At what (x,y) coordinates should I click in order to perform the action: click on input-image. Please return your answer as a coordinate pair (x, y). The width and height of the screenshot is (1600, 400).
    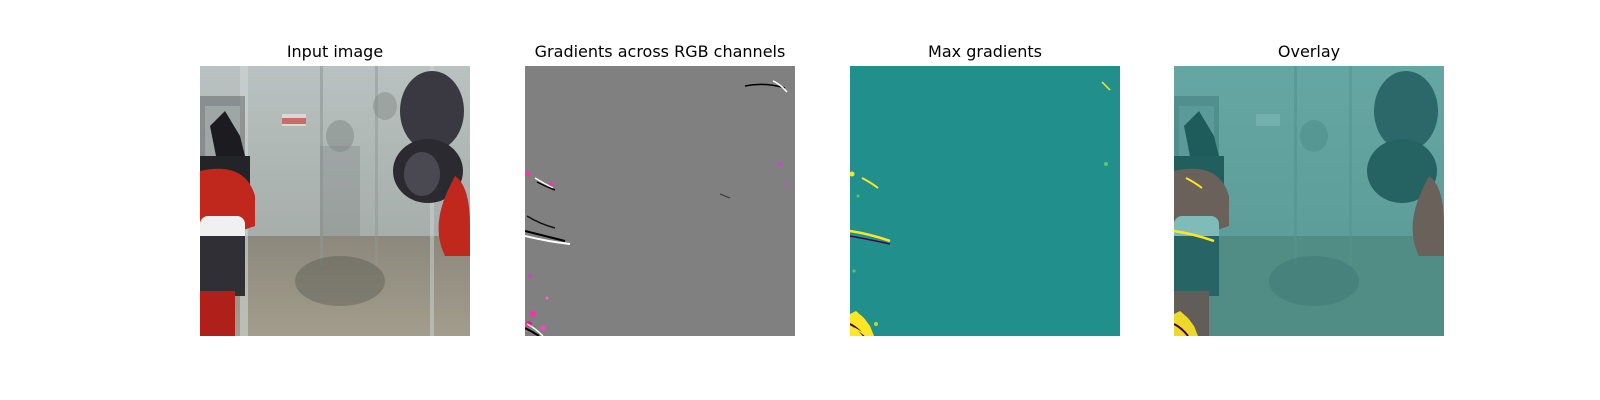
    Looking at the image, I should click on (335, 201).